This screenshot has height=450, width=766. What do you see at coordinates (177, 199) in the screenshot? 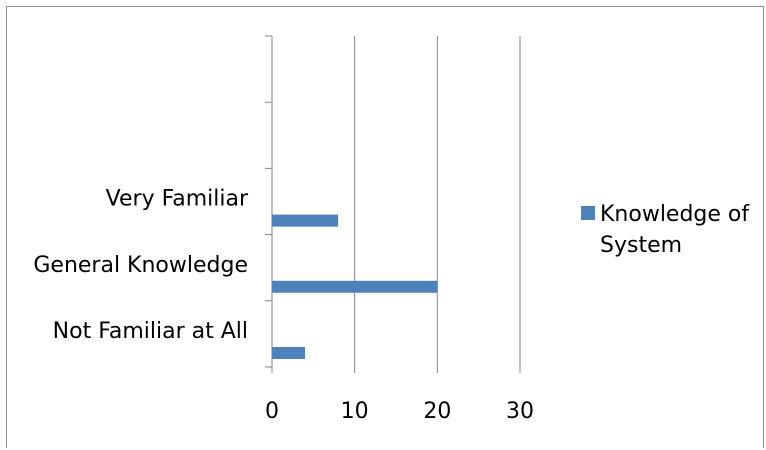
I see `category-label: Very Familiar` at bounding box center [177, 199].